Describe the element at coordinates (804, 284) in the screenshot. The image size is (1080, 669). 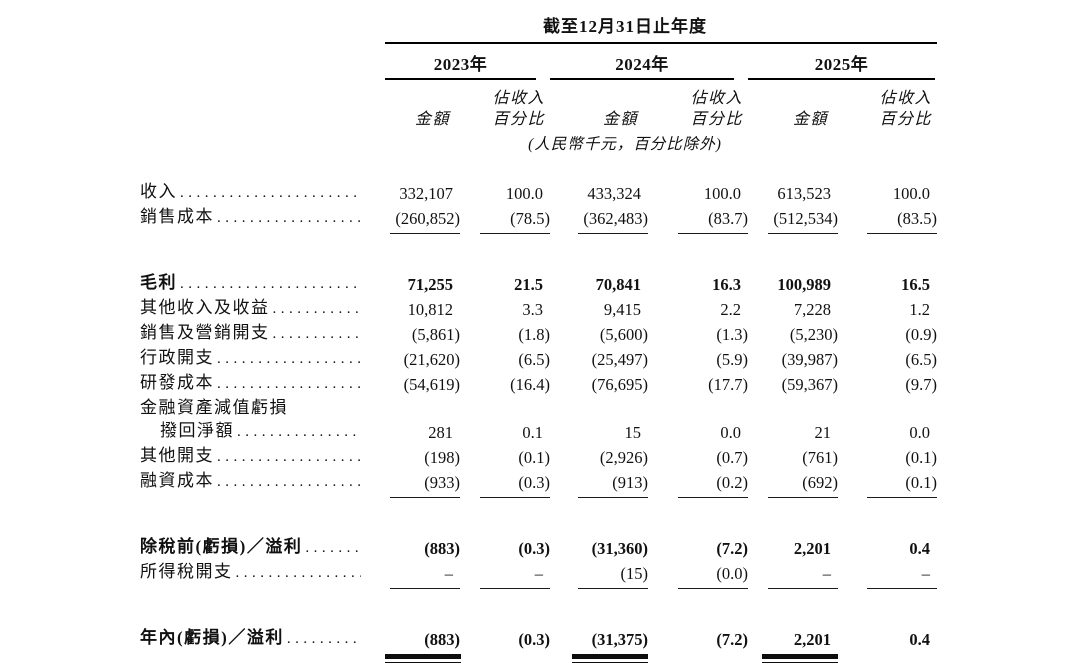
I see `cell-value: 100,989` at that location.